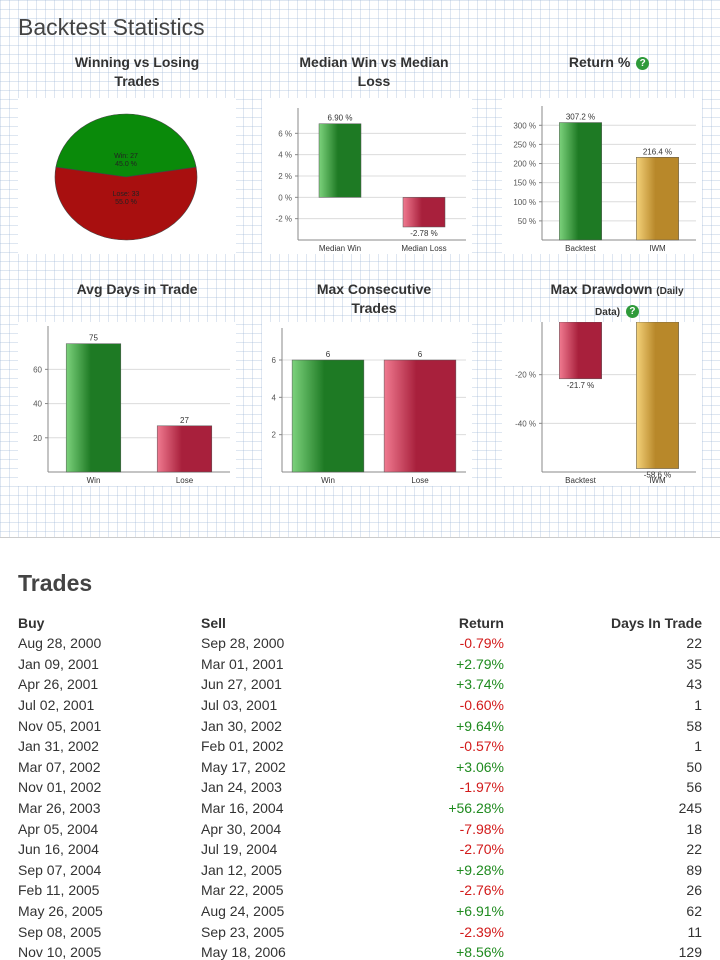 This screenshot has width=720, height=960. I want to click on drawdown-chart: -20 % -40 % -21.7 % Backtest -58.6 % IWM, so click(602, 404).